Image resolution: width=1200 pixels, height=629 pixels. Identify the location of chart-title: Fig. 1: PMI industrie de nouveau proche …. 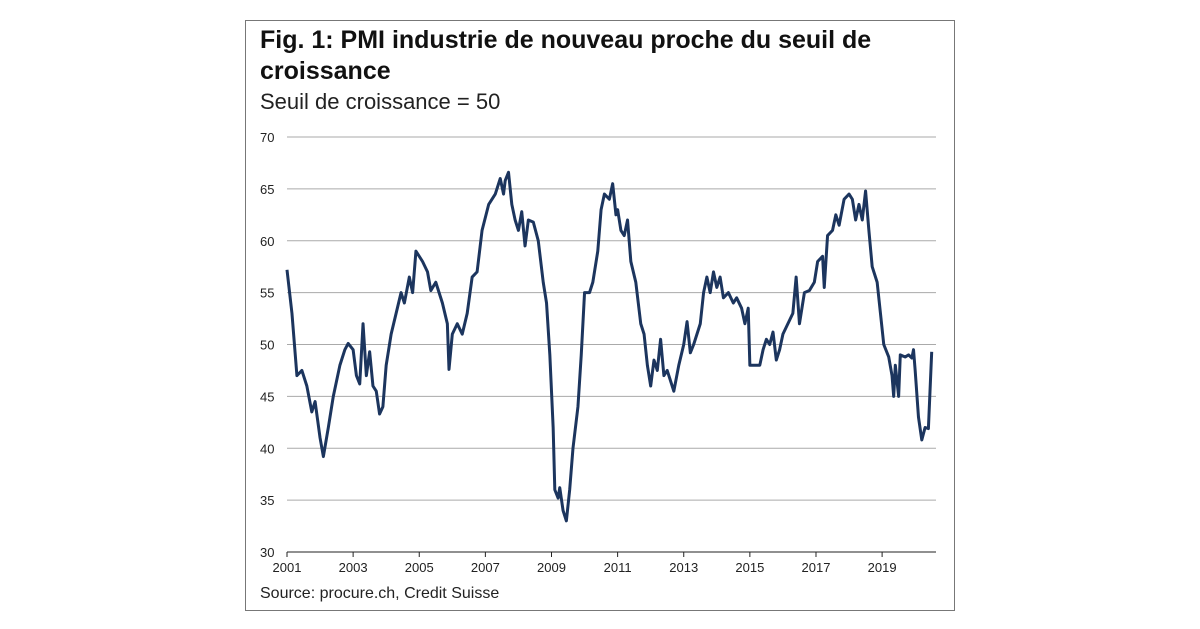
(566, 55).